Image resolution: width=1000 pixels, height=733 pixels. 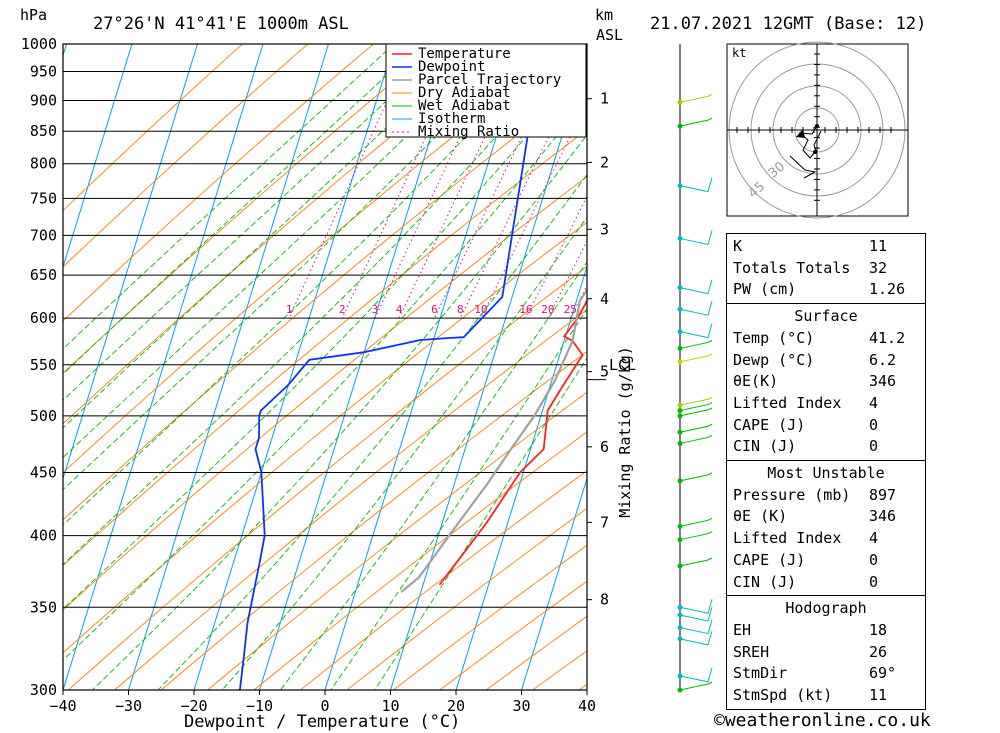 I want to click on x-tick-label: 40, so click(x=587, y=706).